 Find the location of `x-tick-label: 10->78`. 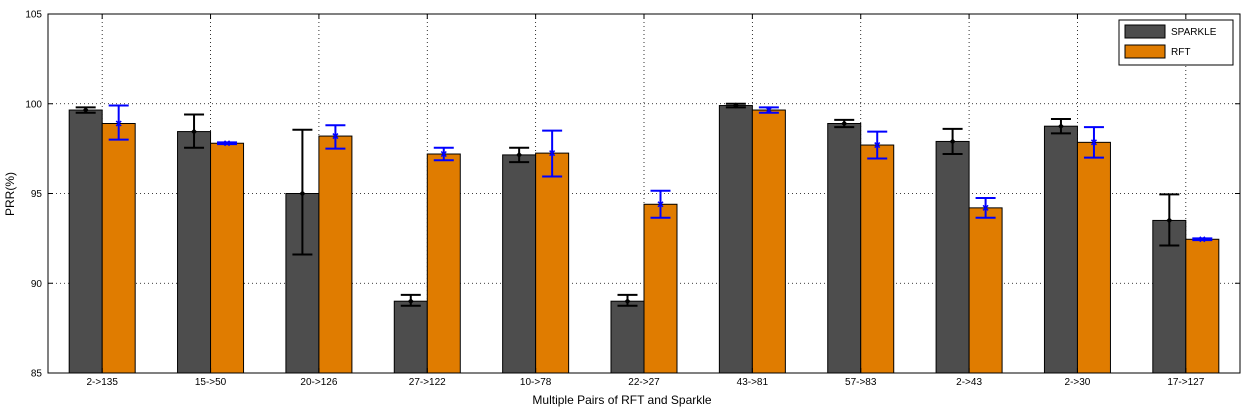

x-tick-label: 10->78 is located at coordinates (536, 382).